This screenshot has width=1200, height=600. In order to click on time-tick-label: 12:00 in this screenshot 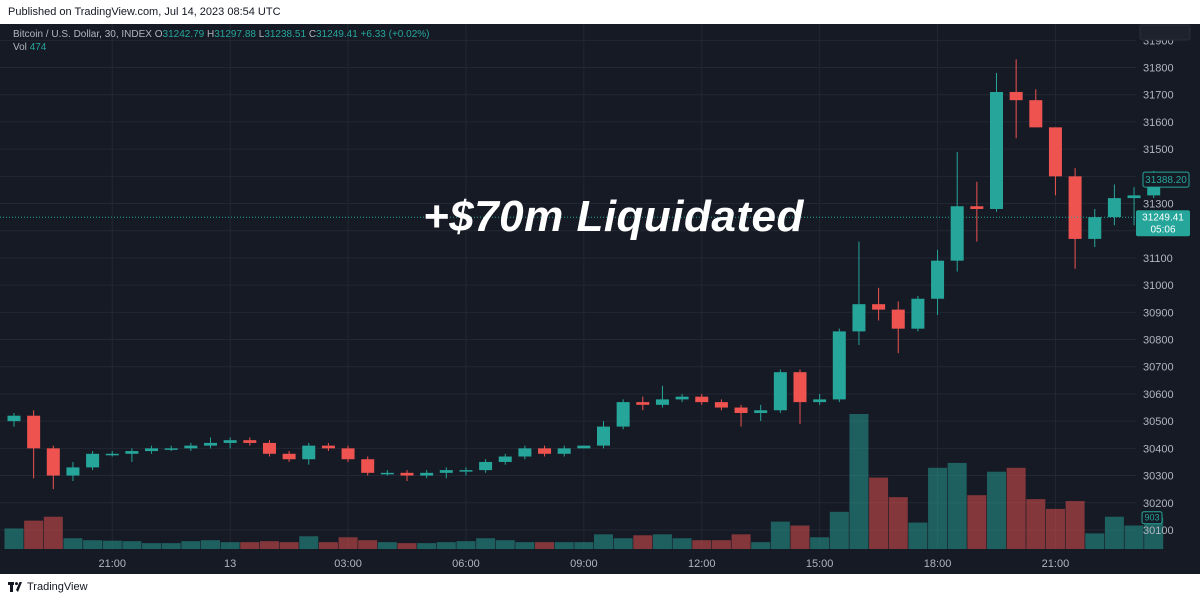, I will do `click(702, 564)`.